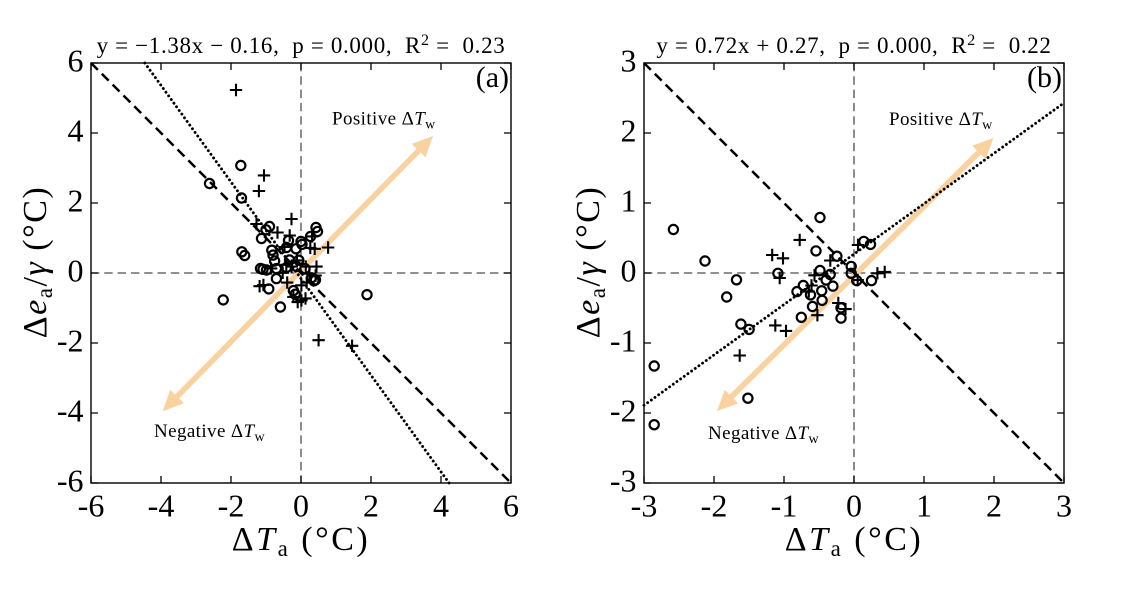  Describe the element at coordinates (301, 45) in the screenshot. I see `svg-text:y = −1.38x − 0.16, p = 0.000,: y = −1.38x − 0.16, p = 0.000, R2 = 0.23` at that location.